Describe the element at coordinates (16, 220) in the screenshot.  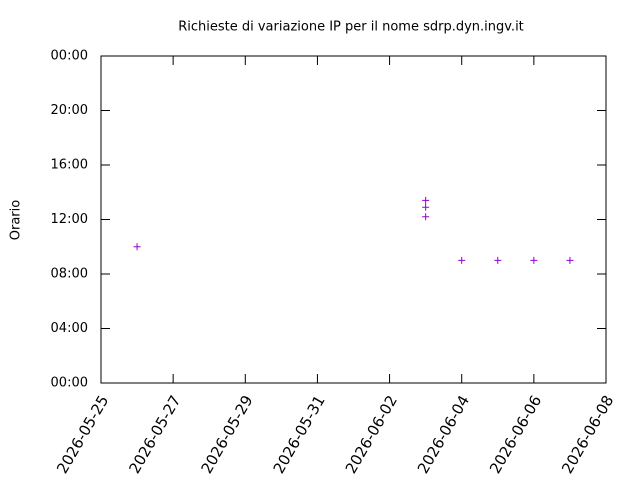
I see `y-axis-label: Orario` at that location.